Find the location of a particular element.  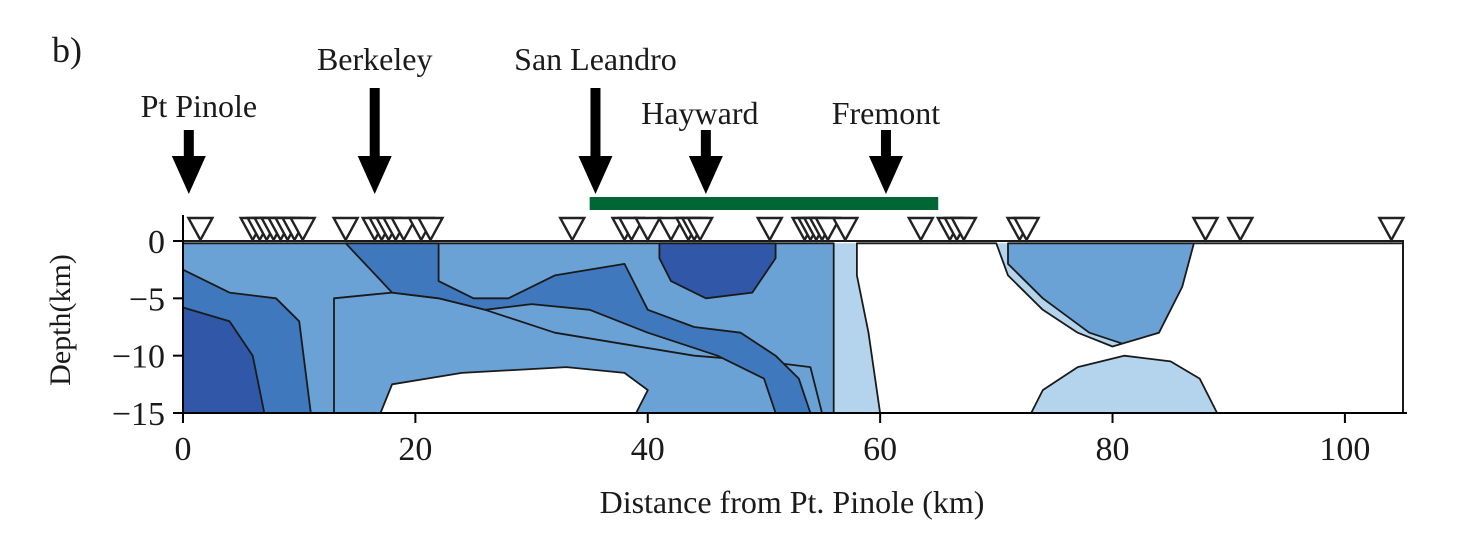

y-tick-label: −10 is located at coordinates (138, 357).